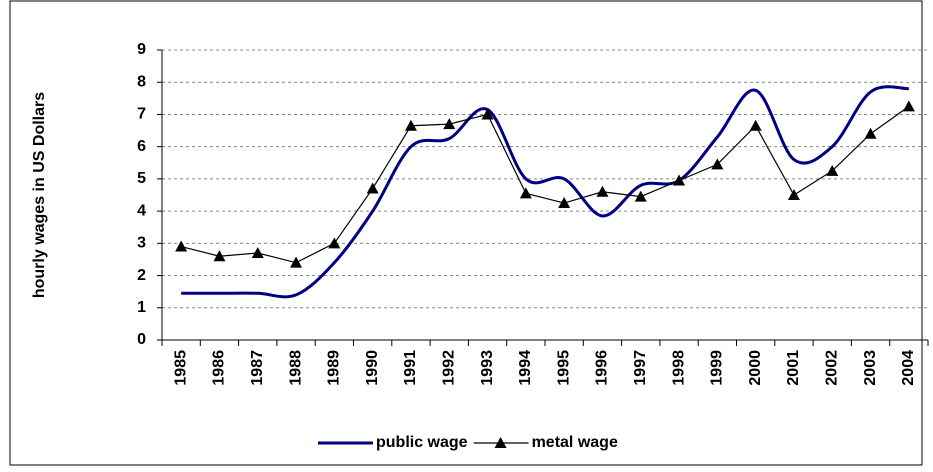  Describe the element at coordinates (141, 178) in the screenshot. I see `y-tick-label: 5` at that location.